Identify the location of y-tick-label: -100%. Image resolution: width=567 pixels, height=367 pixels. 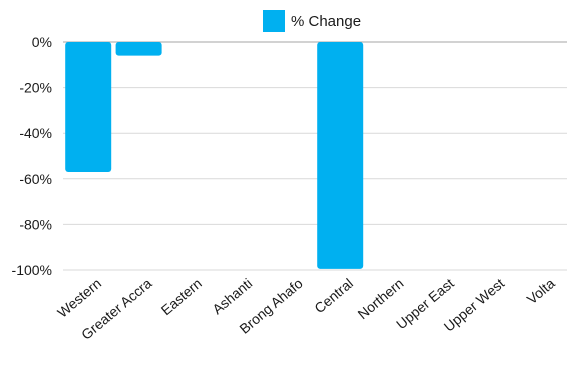
(32, 270).